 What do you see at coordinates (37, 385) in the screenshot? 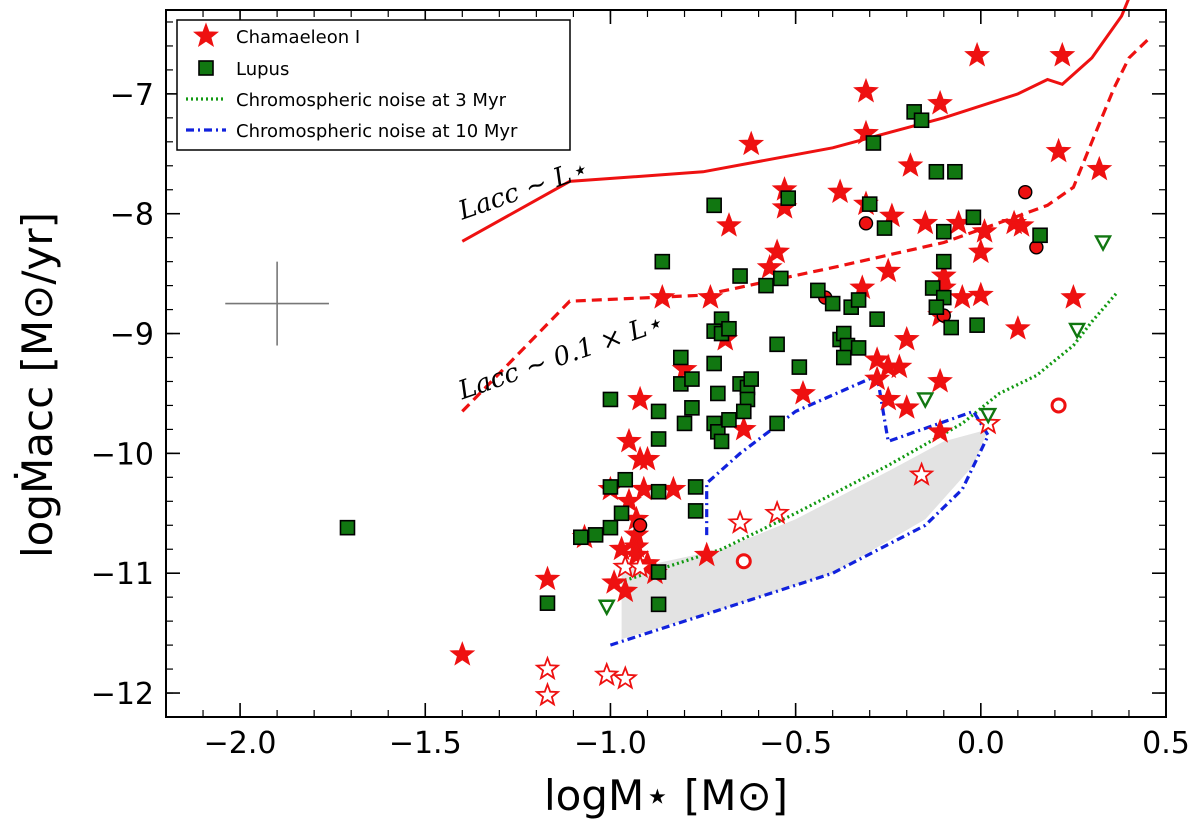
I see `y-axis-title: logṀacc [M⊙/yr]` at bounding box center [37, 385].